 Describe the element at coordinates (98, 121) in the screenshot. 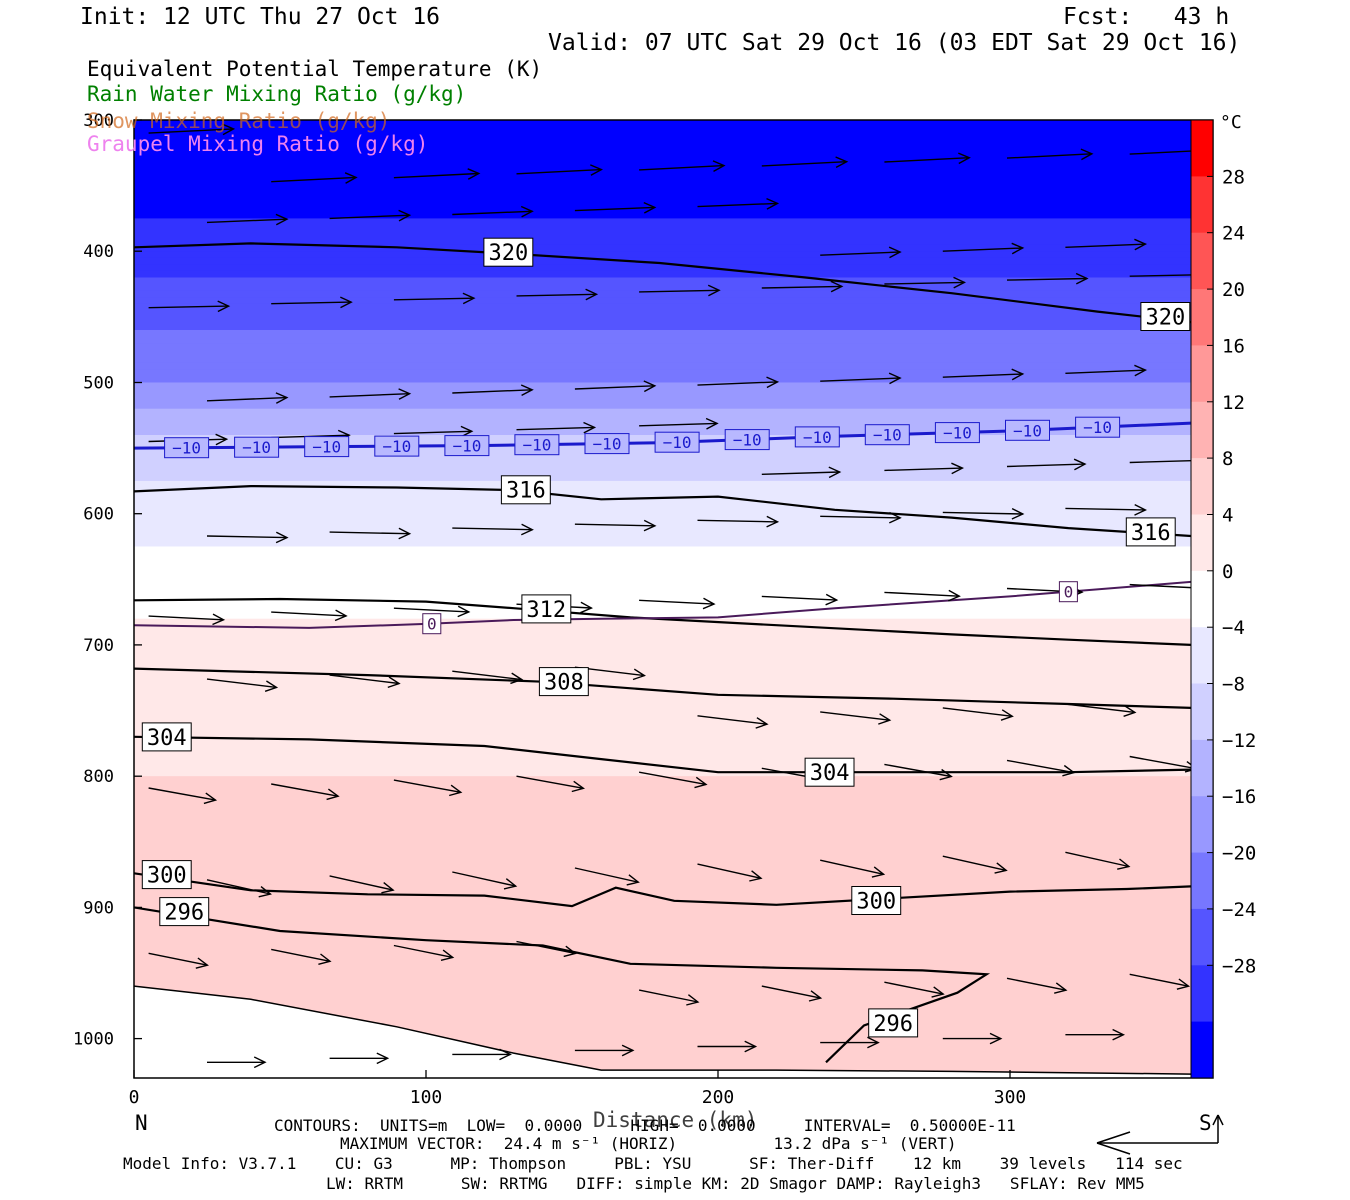

I see `y-tick-label: 300` at that location.